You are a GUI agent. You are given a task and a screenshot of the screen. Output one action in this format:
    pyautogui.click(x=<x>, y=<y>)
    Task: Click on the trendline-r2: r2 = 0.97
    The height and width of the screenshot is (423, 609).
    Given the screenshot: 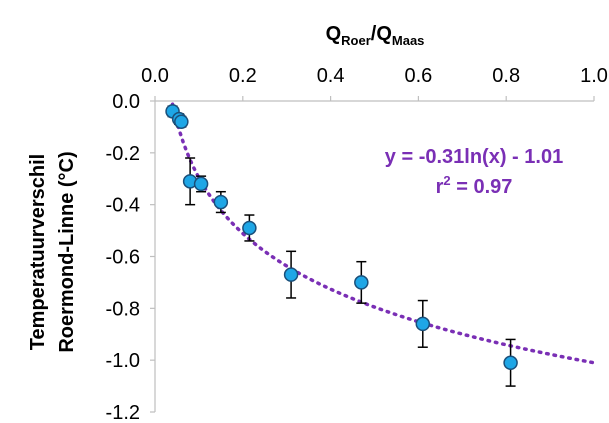 What is the action you would take?
    pyautogui.click(x=474, y=185)
    